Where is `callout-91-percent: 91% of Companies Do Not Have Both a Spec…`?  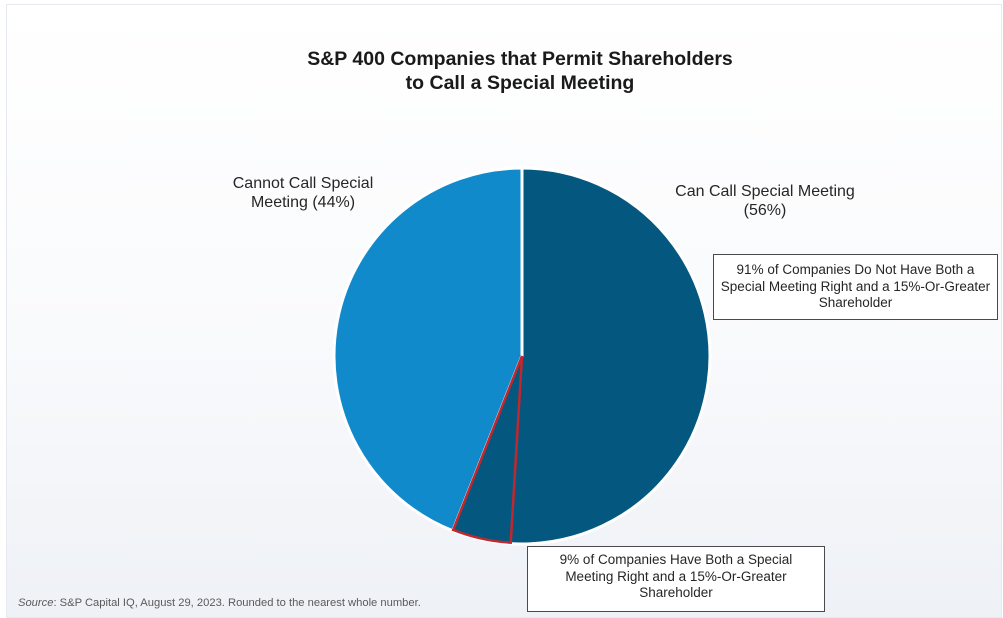
callout-91-percent: 91% of Companies Do Not Have Both a Spec… is located at coordinates (855, 287).